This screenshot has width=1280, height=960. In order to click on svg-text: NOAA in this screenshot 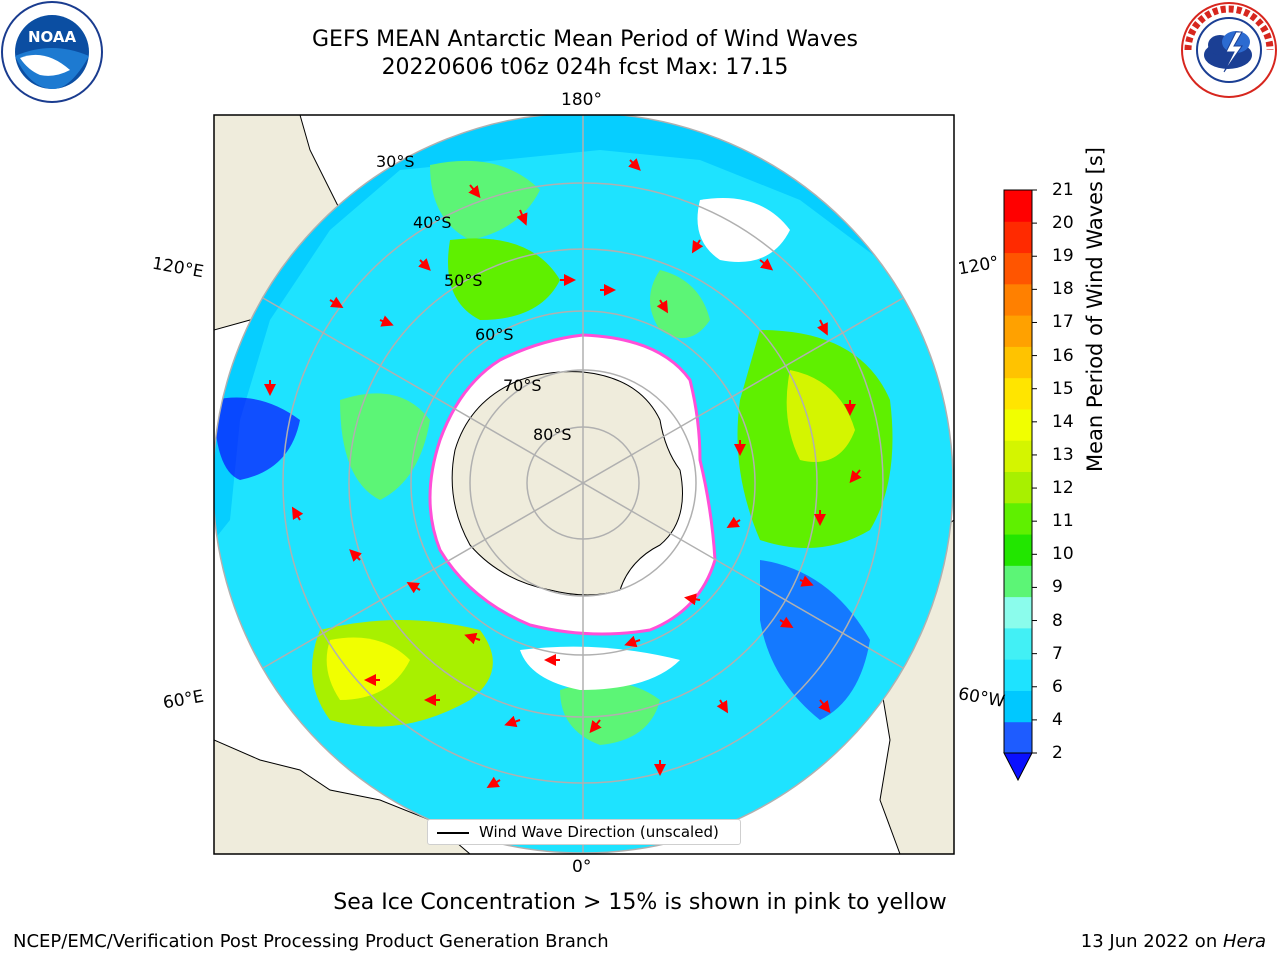, I will do `click(52, 37)`.